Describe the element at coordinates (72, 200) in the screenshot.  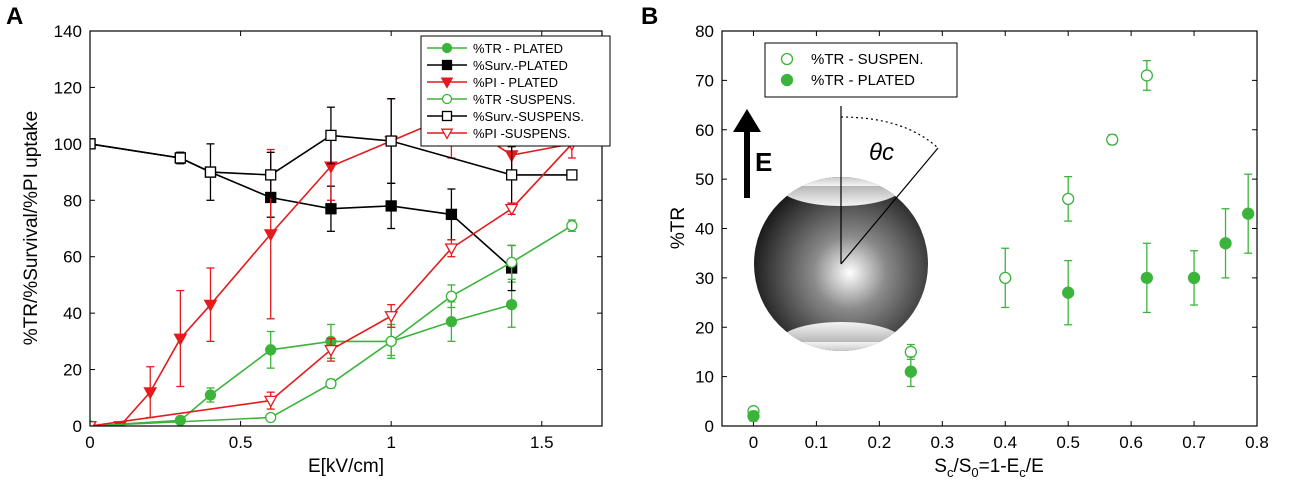
I see `panel-a-y-tick-label: 80` at that location.